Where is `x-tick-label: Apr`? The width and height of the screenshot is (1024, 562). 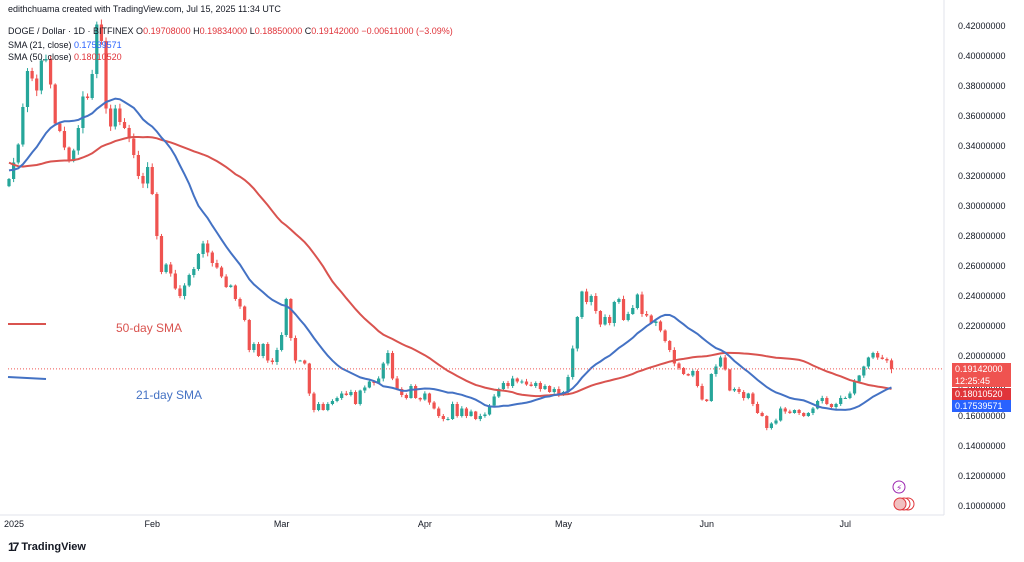
x-tick-label: Apr is located at coordinates (425, 524).